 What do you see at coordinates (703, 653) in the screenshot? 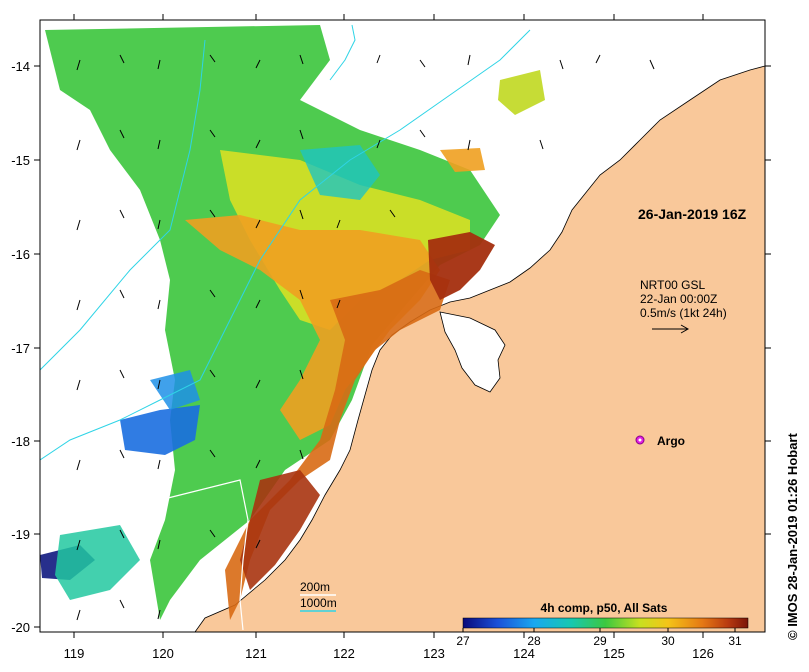
I see `lon-tick-label: 126` at bounding box center [703, 653].